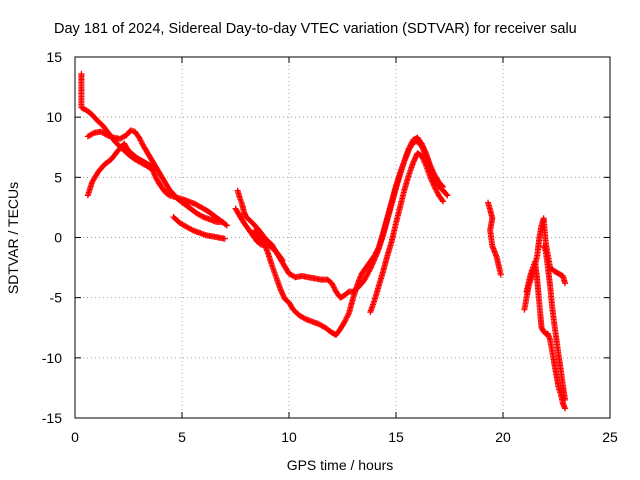 The width and height of the screenshot is (640, 480). Describe the element at coordinates (75, 437) in the screenshot. I see `x-tick-label: 0` at that location.